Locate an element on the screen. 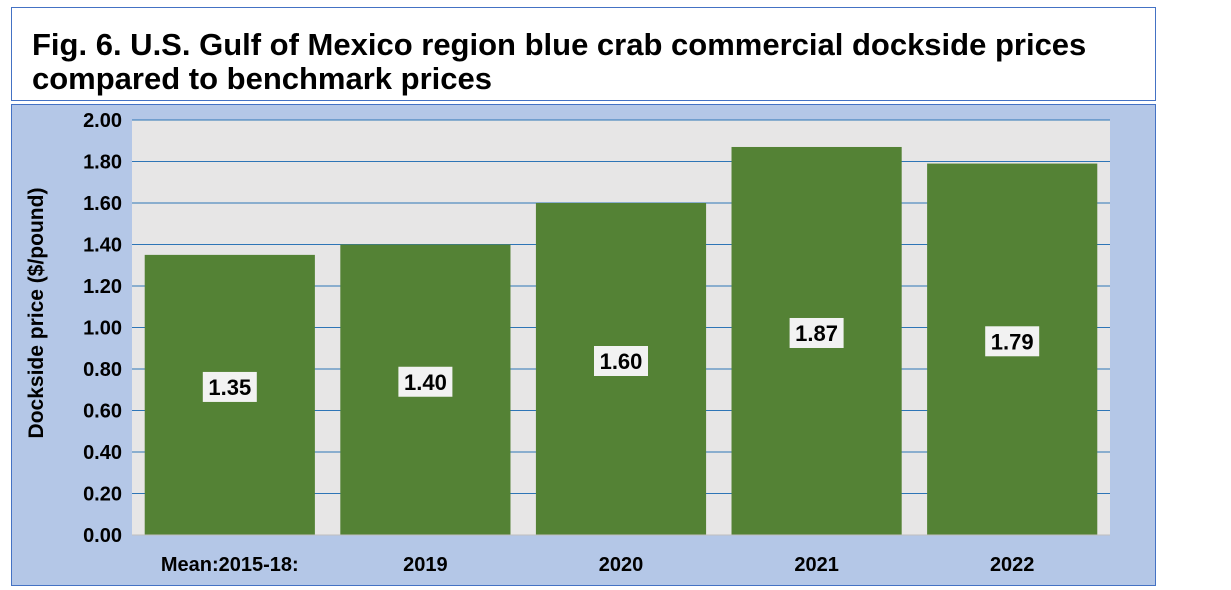 The image size is (1231, 590). y-tick-label: 0.20 is located at coordinates (102, 495).